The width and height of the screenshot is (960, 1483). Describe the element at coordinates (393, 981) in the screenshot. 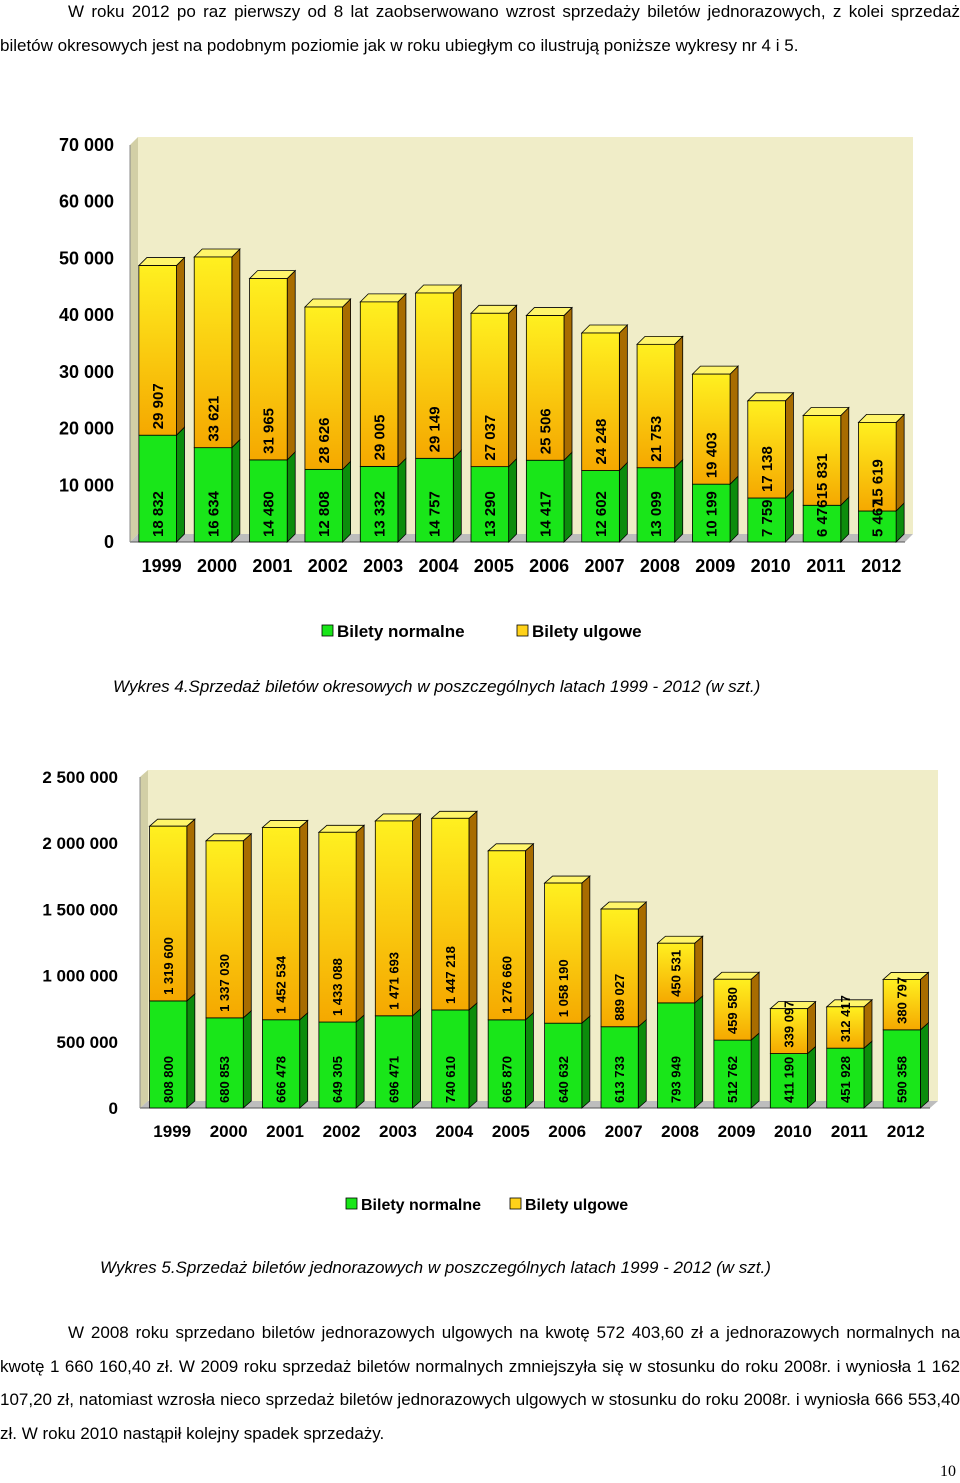

I see `data-label-reduced: 1 471 693` at that location.